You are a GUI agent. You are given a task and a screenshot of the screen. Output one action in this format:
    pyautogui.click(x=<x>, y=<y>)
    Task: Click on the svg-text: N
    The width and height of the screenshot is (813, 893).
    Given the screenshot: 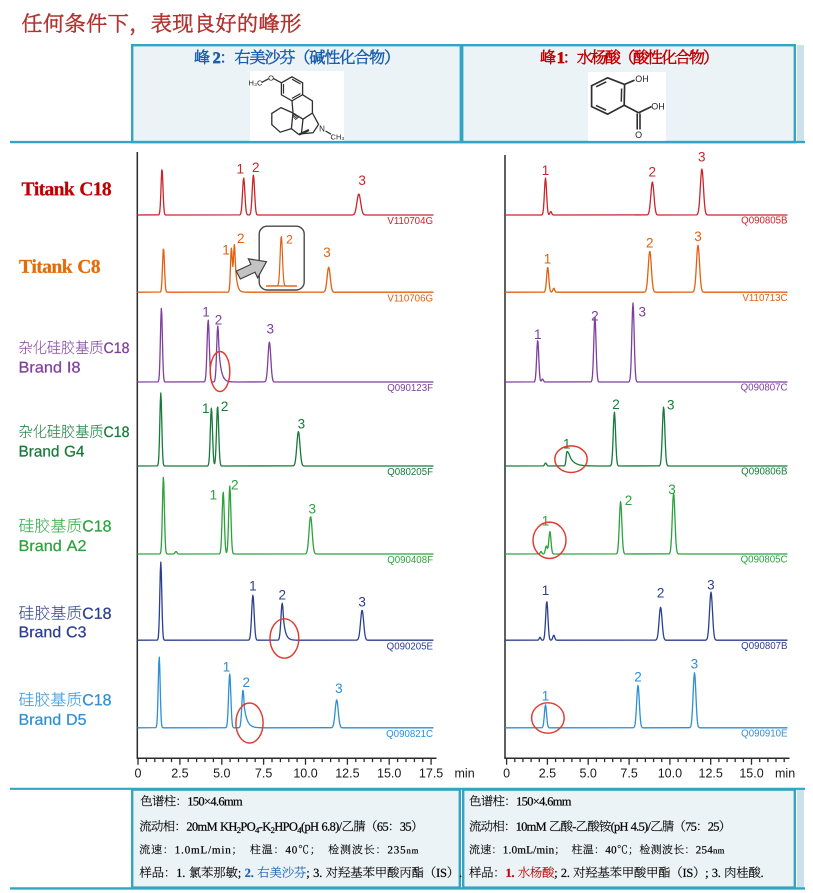 What is the action you would take?
    pyautogui.click(x=322, y=129)
    